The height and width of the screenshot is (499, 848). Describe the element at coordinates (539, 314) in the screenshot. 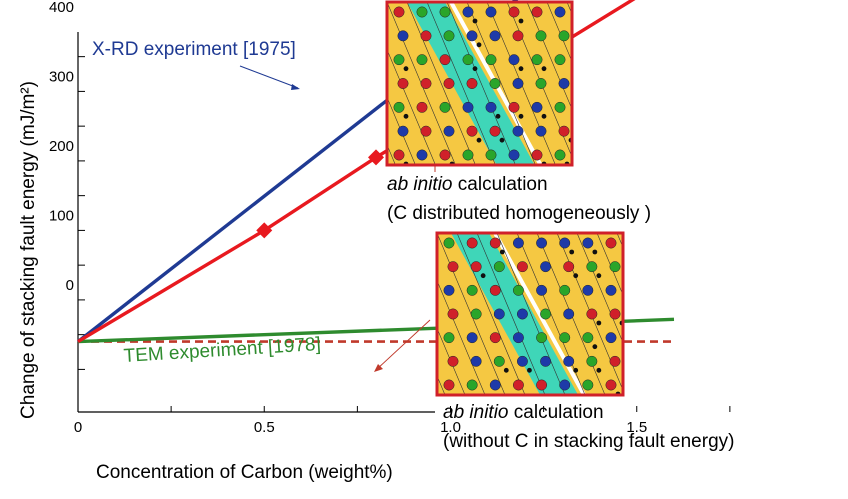

I see `fault-boundary` at that location.